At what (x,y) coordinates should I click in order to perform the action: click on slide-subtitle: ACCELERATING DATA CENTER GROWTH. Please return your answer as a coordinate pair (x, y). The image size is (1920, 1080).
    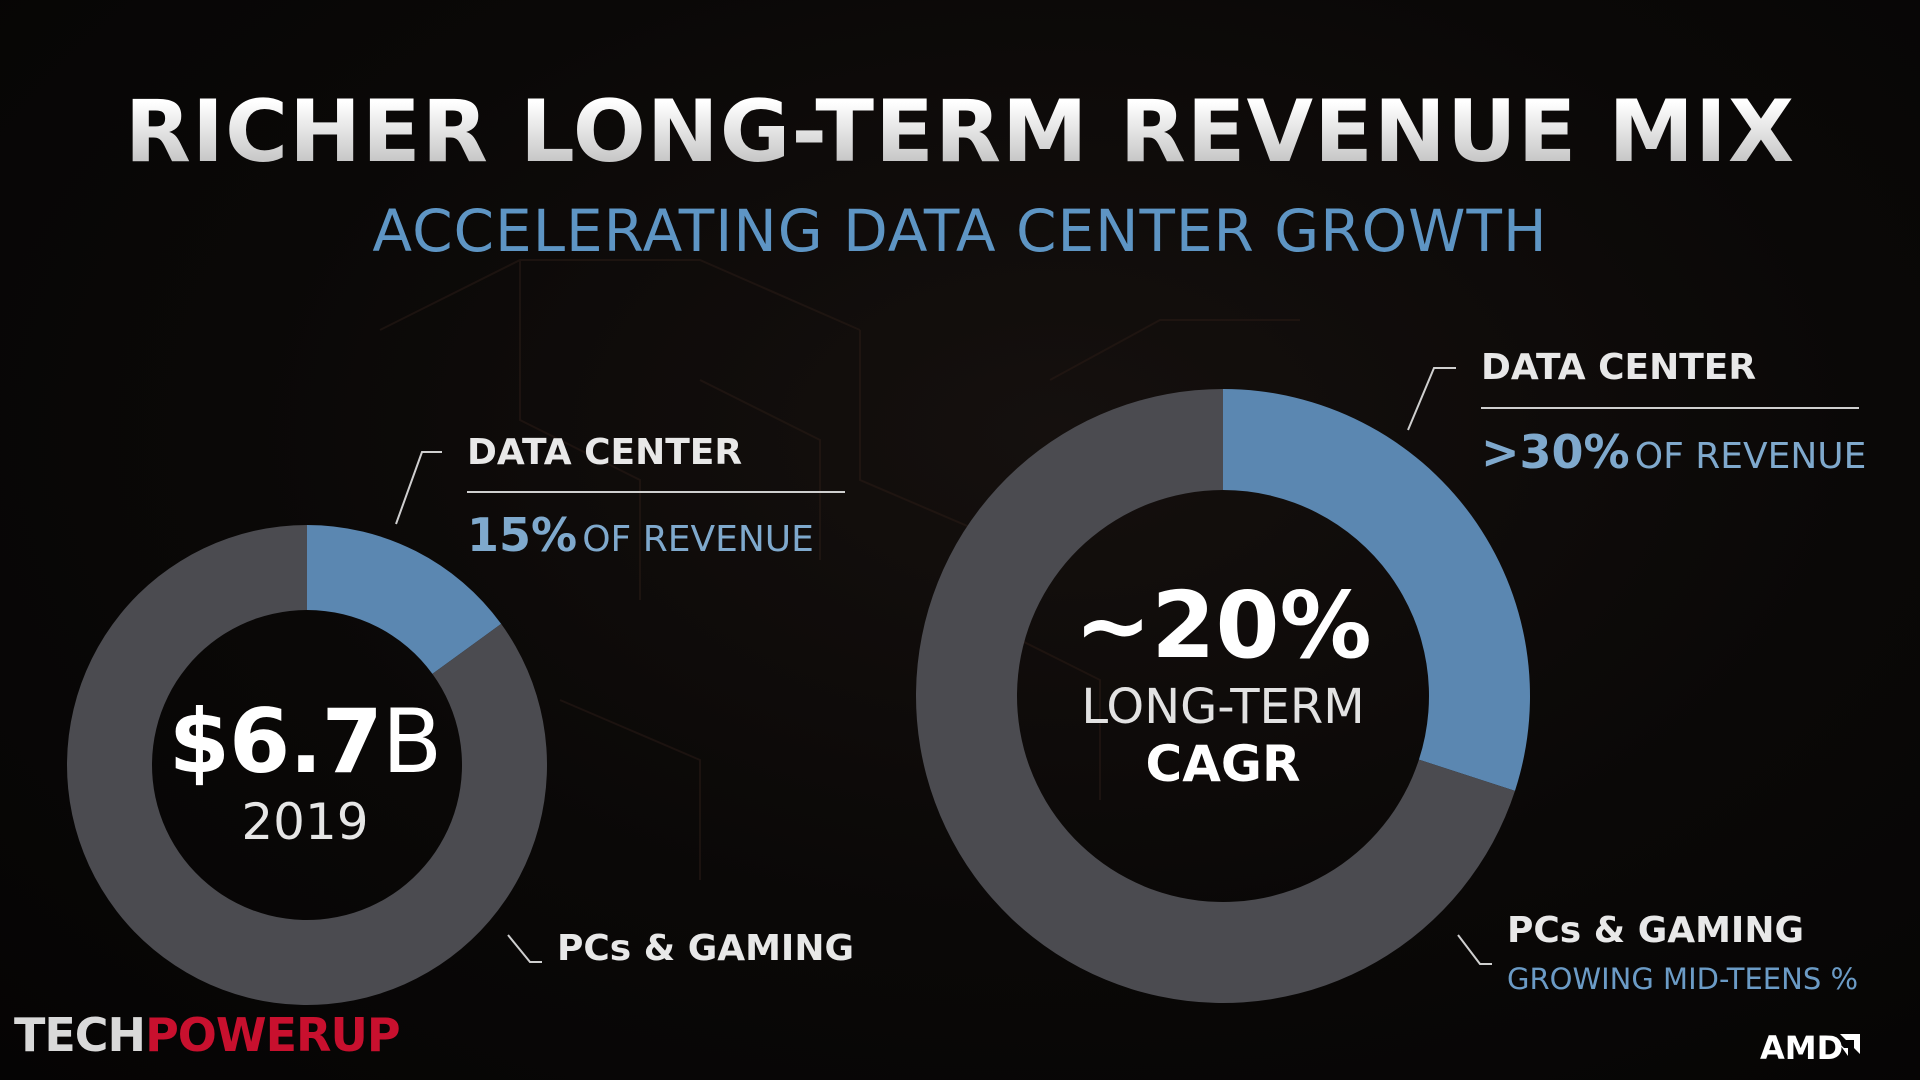
    Looking at the image, I should click on (960, 231).